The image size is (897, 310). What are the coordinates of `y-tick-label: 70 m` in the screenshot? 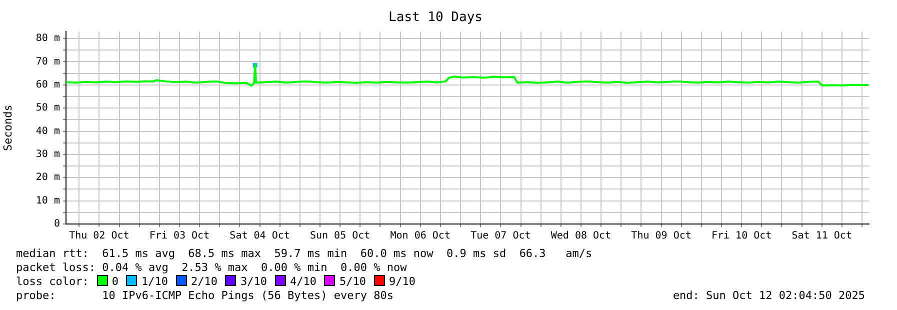 It's located at (48, 62).